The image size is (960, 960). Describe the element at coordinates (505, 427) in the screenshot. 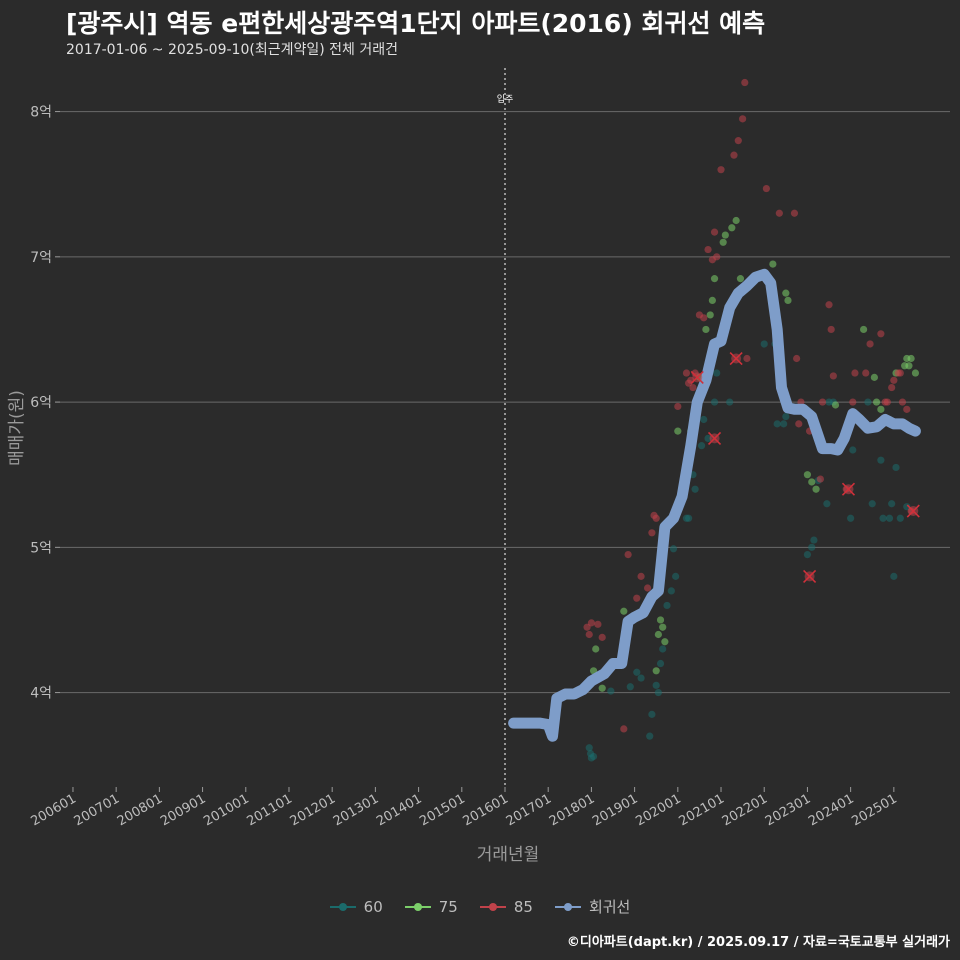

I see `move-in-marker: 입주` at that location.